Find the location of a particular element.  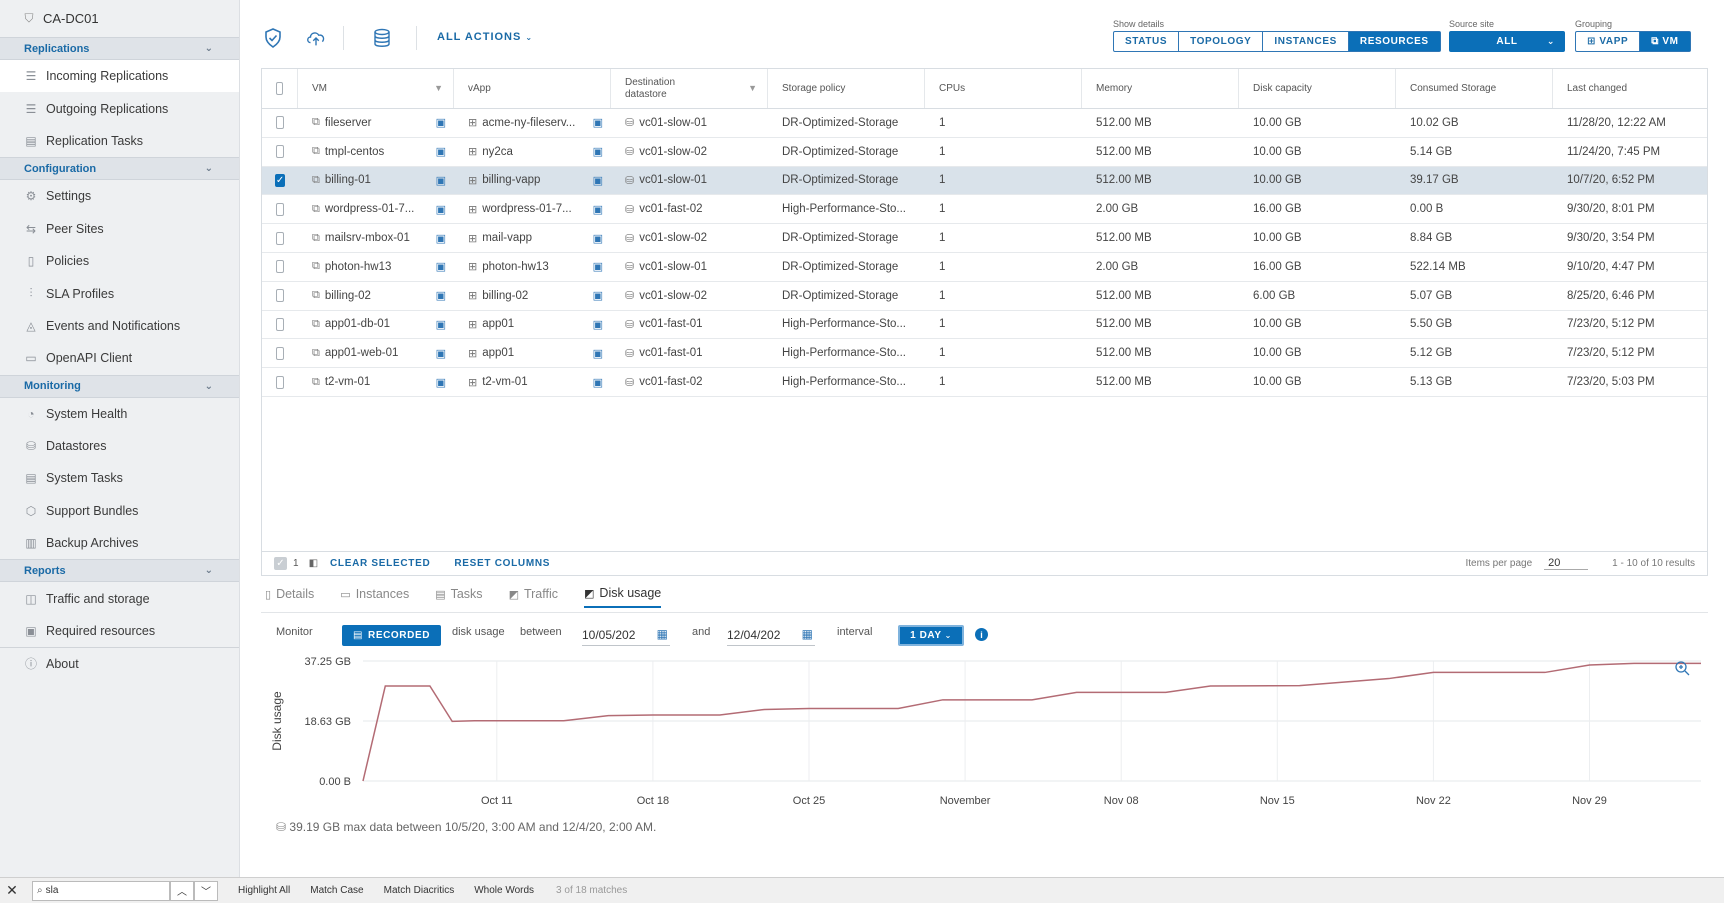

column-header-vm: VM ▼ is located at coordinates (376, 88).